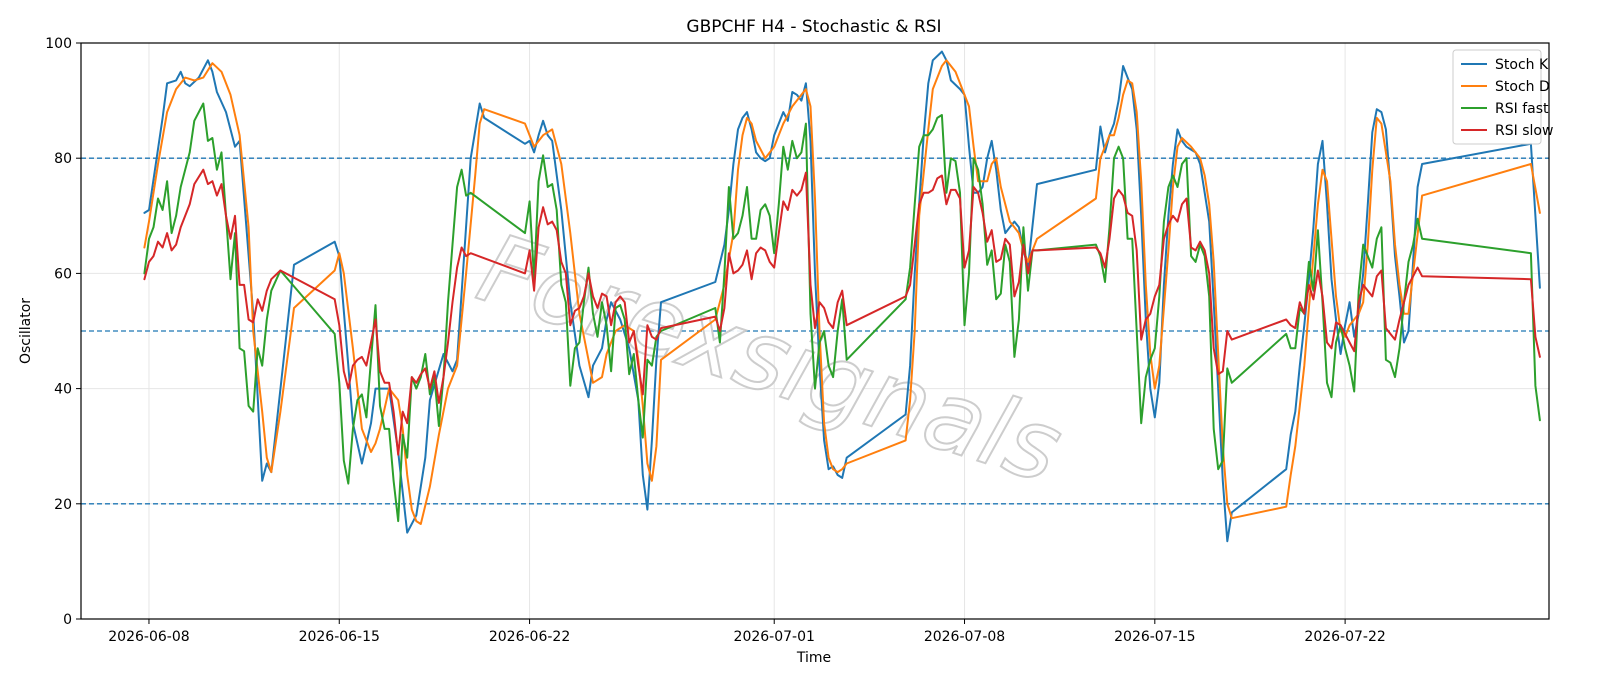  What do you see at coordinates (63, 274) in the screenshot?
I see `y-tick-label: 60` at bounding box center [63, 274].